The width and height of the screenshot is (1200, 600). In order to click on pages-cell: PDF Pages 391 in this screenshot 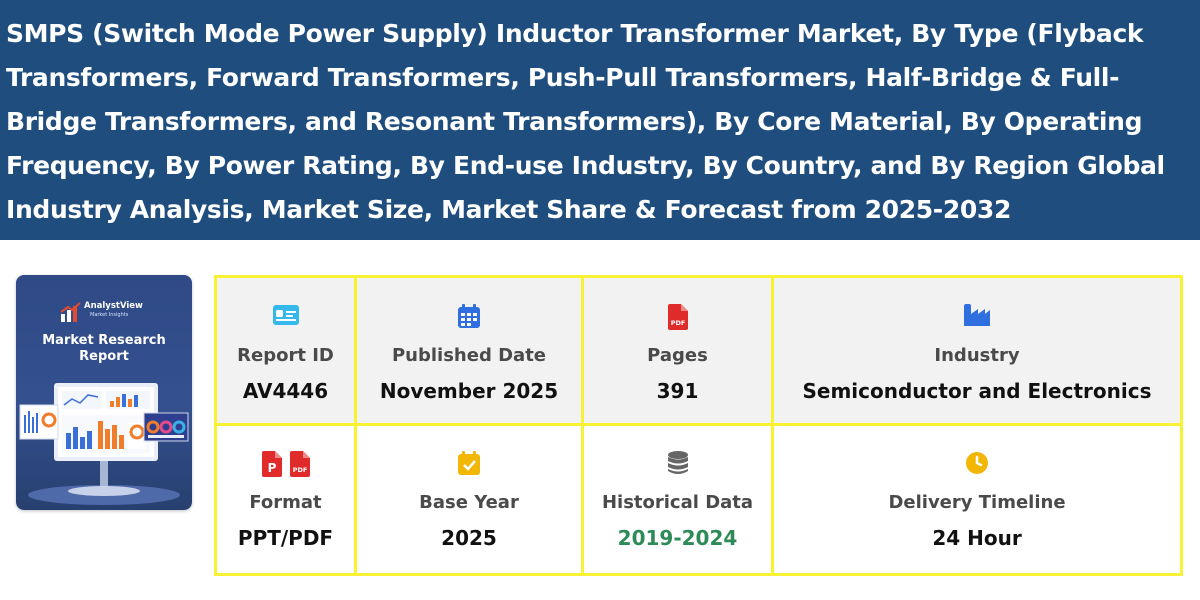, I will do `click(677, 350)`.